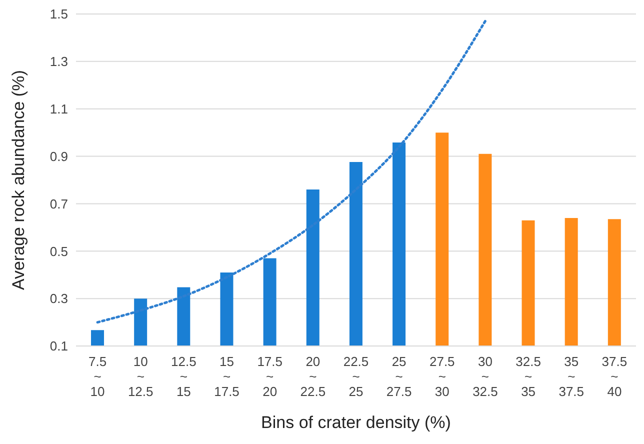 This screenshot has height=444, width=644. I want to click on x-tick-label: 37.5 ~ 40, so click(615, 376).